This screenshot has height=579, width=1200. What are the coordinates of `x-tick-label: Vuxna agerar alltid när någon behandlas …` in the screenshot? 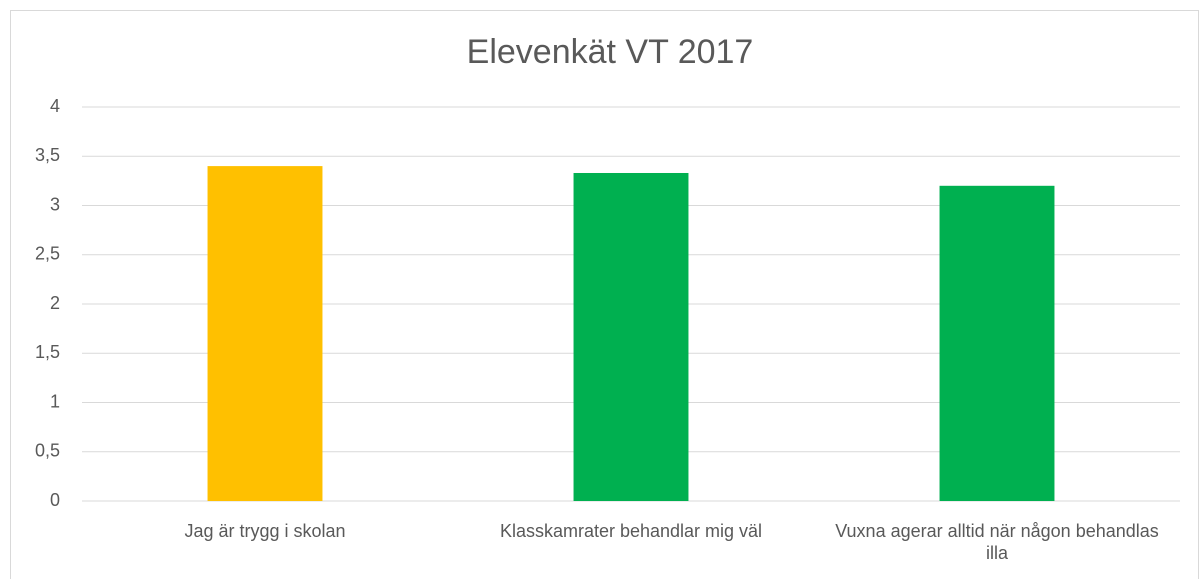 It's located at (997, 542).